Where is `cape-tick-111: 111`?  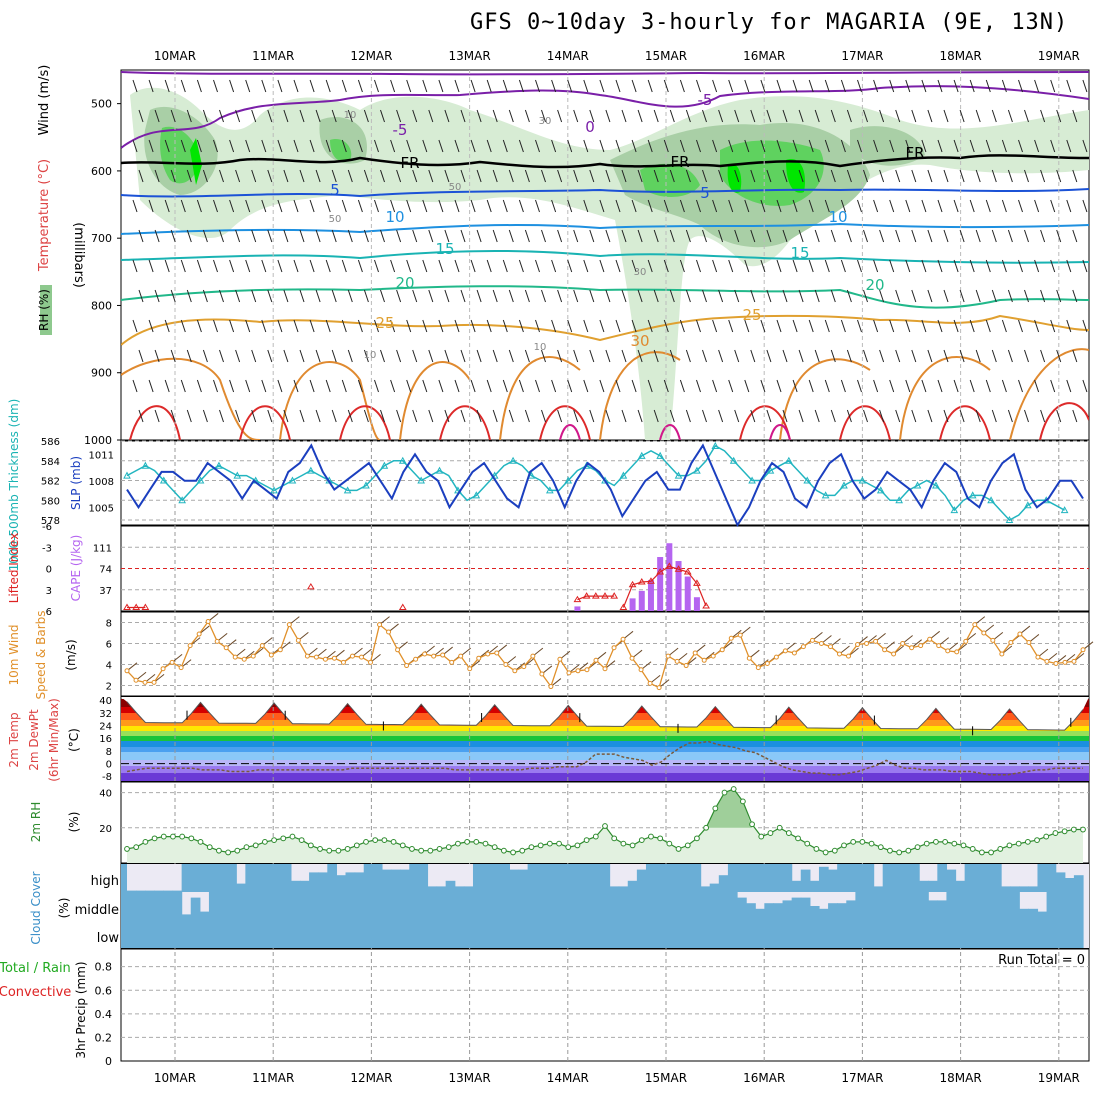 cape-tick-111: 111 is located at coordinates (102, 548).